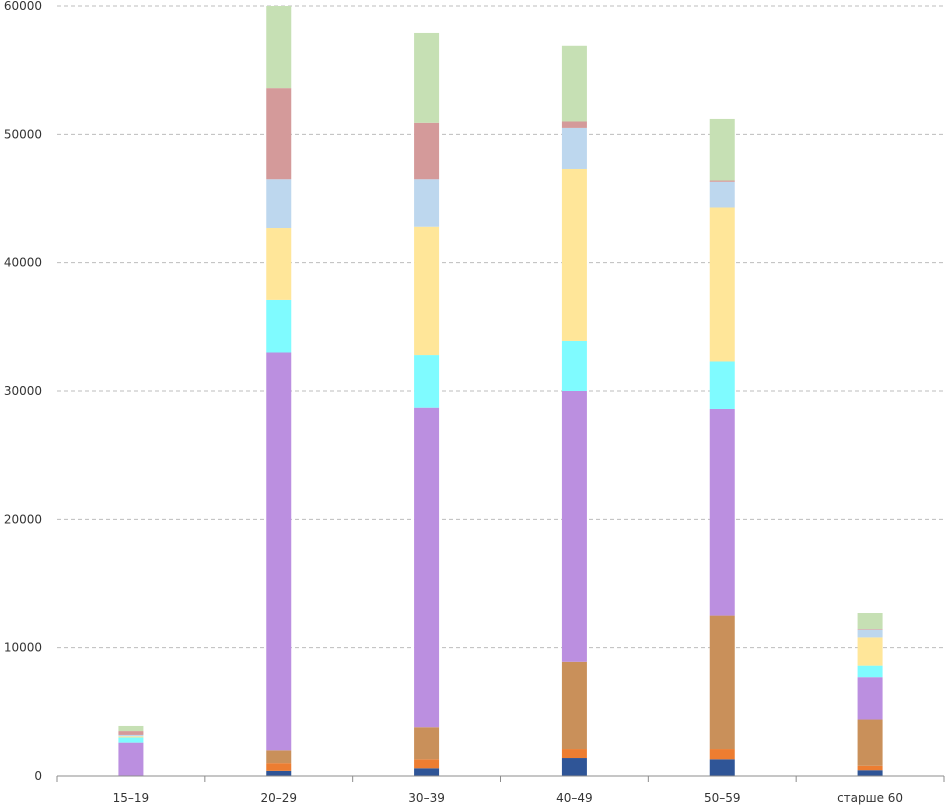 The width and height of the screenshot is (947, 806). What do you see at coordinates (23, 6) in the screenshot?
I see `y-tick-label: 60000` at bounding box center [23, 6].